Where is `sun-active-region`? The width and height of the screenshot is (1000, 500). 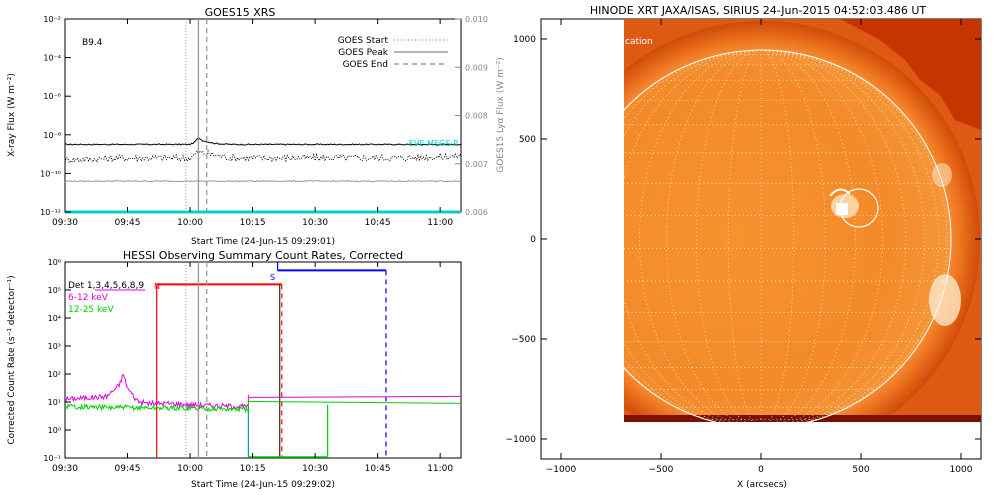 sun-active-region is located at coordinates (844, 203).